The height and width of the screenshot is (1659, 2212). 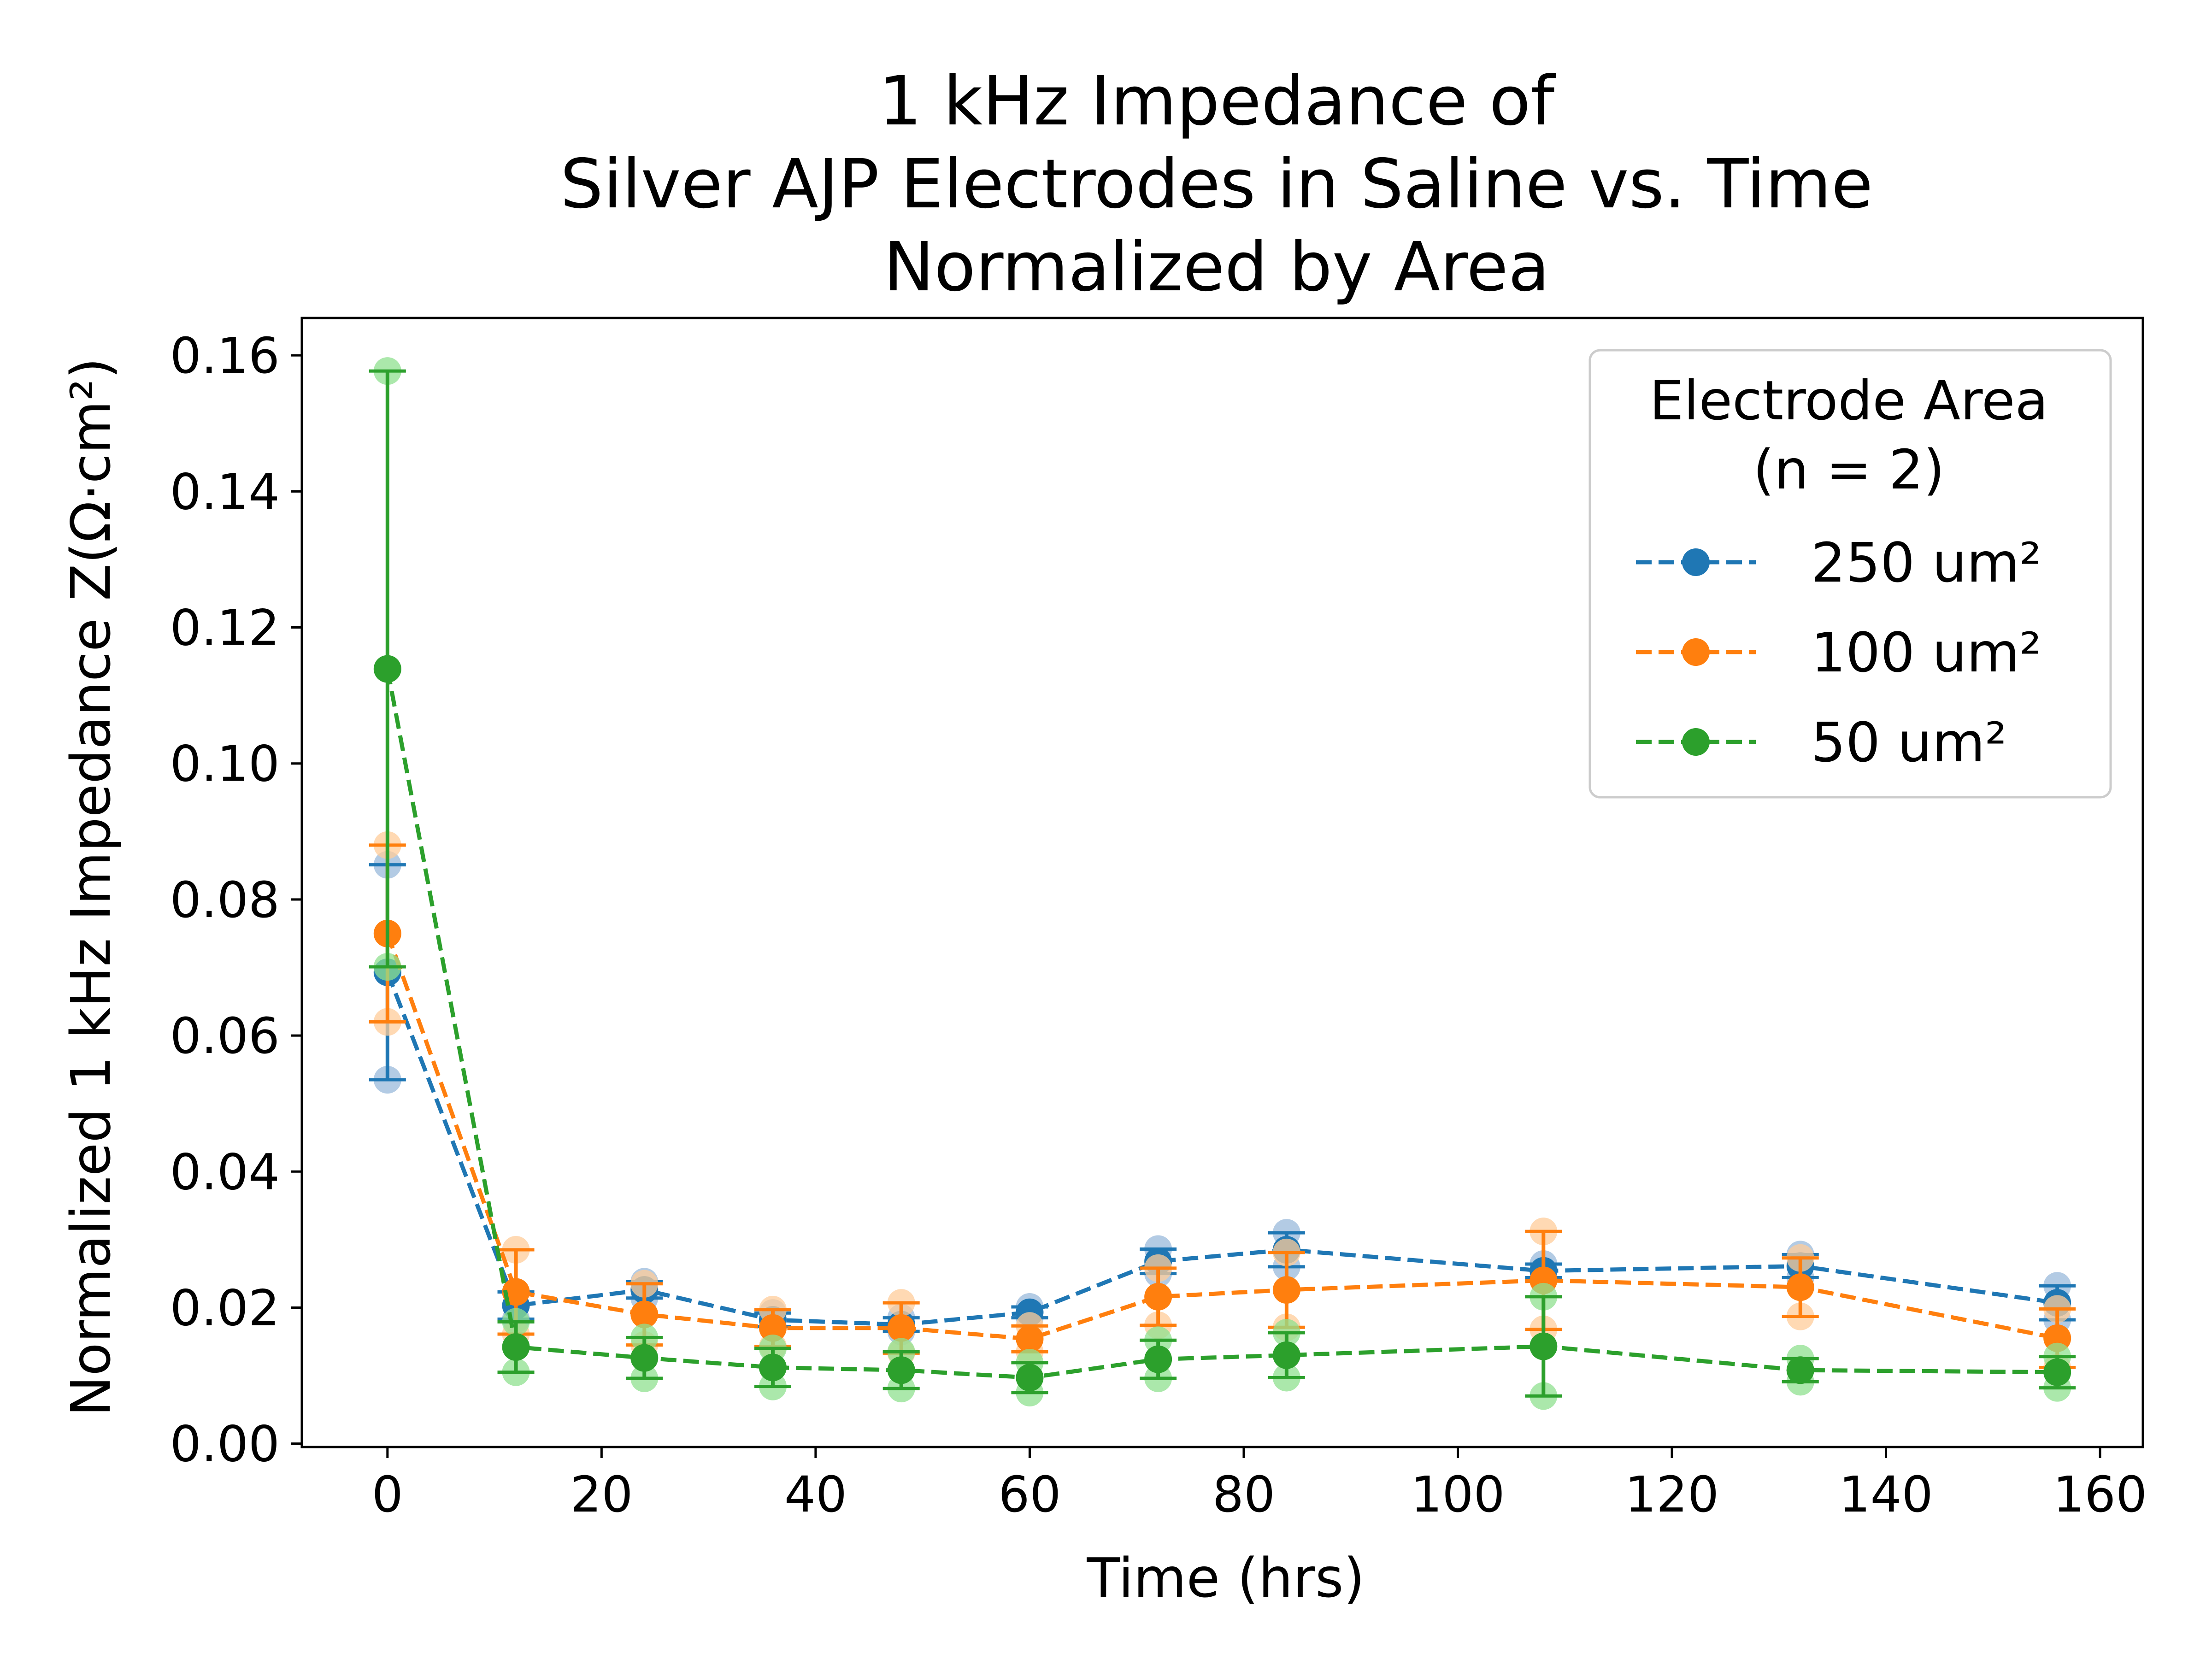 What do you see at coordinates (225, 1172) in the screenshot?
I see `y-tick-label: 0.04` at bounding box center [225, 1172].